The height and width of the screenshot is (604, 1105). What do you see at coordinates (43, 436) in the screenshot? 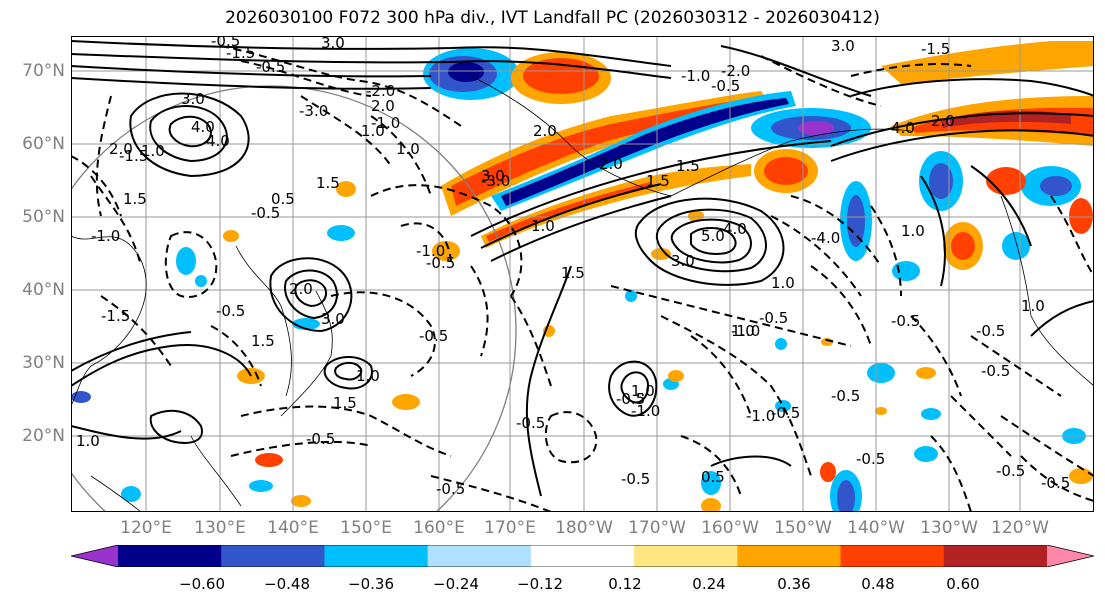
I see `lat-label-20n: 20°N` at bounding box center [43, 436].